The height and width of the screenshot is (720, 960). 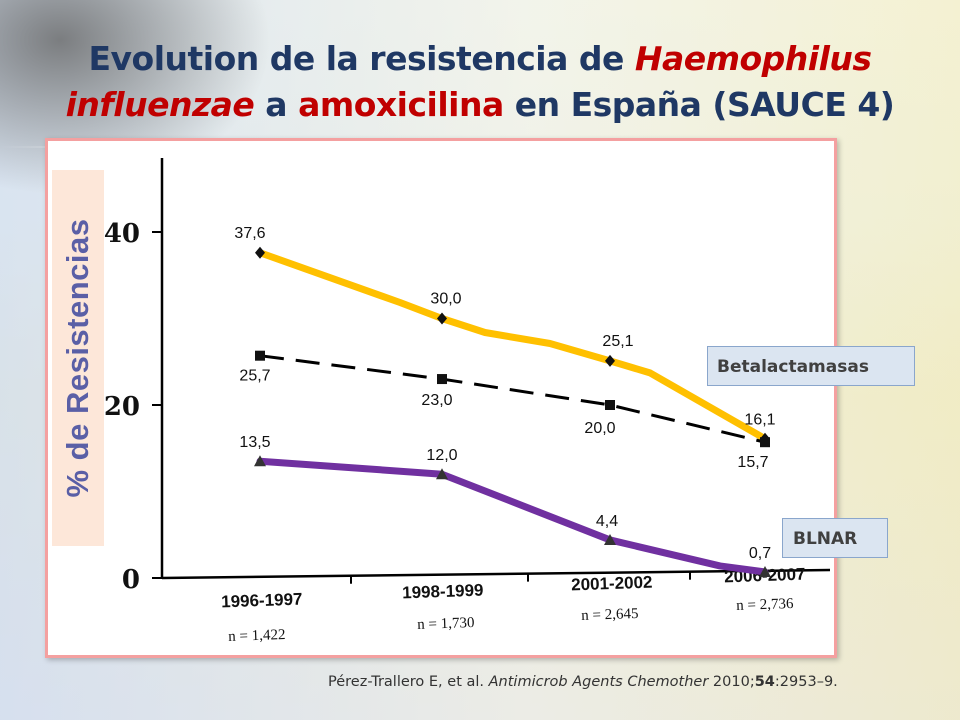 What do you see at coordinates (512, 399) in the screenshot?
I see `series-line-betalactamasas` at bounding box center [512, 399].